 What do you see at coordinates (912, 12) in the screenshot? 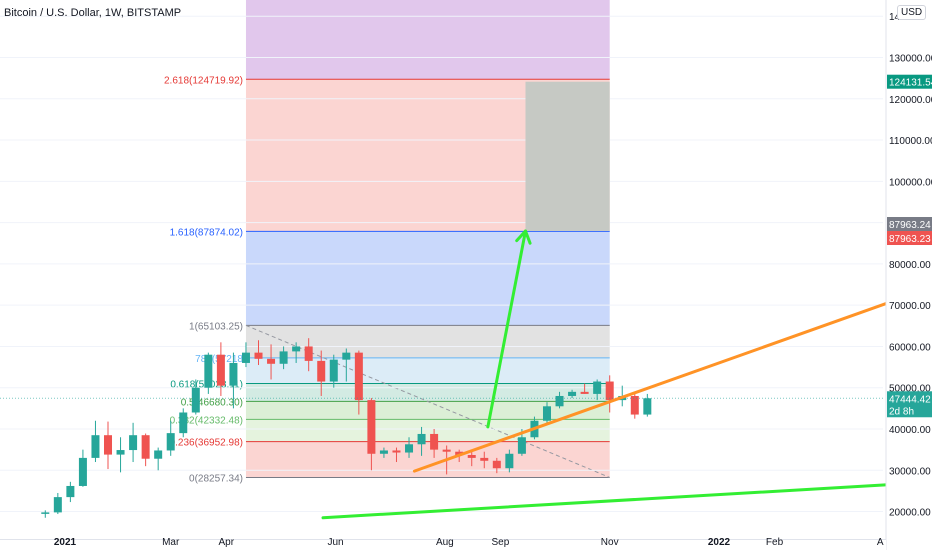
I see `currency-button: USD` at bounding box center [912, 12].